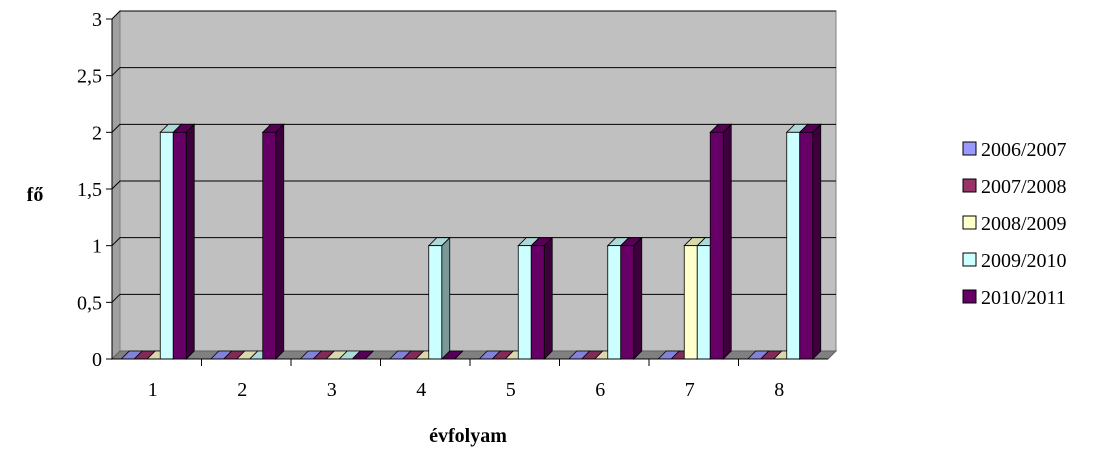  Describe the element at coordinates (35, 195) in the screenshot. I see `y-axis-title: fő` at that location.